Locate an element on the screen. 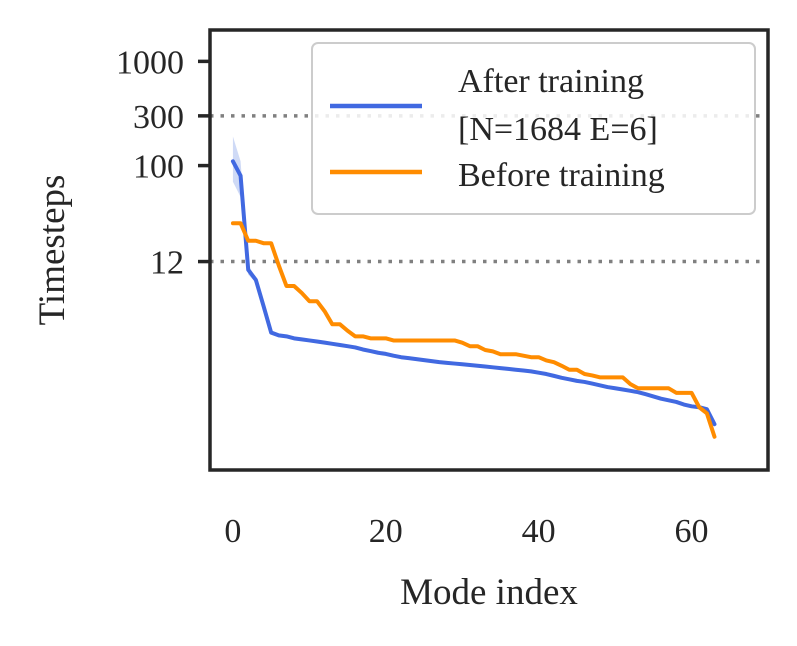 This screenshot has width=797, height=646. x-tick-label-20: 20 is located at coordinates (386, 531).